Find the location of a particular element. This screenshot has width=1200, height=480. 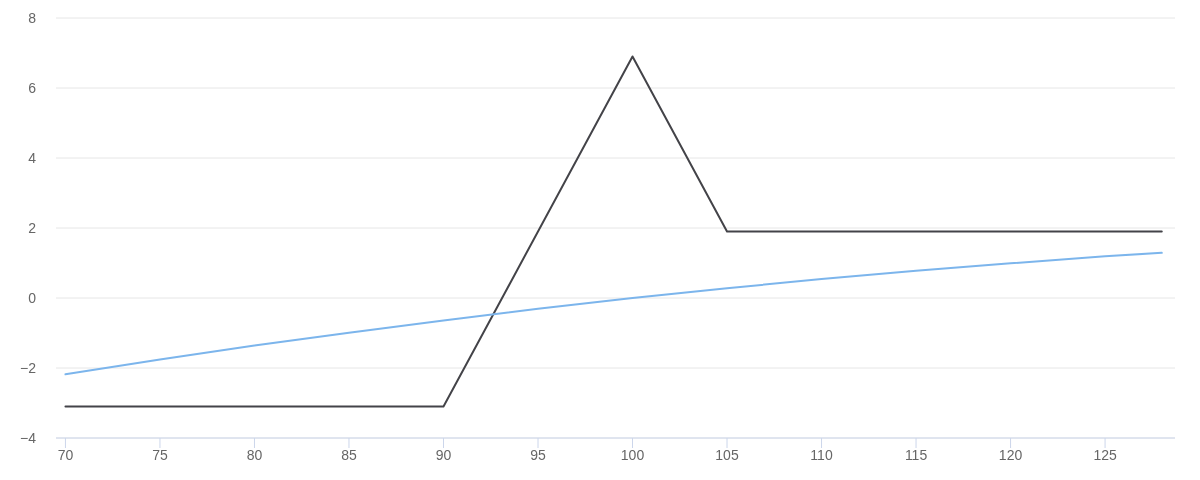

y-tick-label: 0 is located at coordinates (32, 297).